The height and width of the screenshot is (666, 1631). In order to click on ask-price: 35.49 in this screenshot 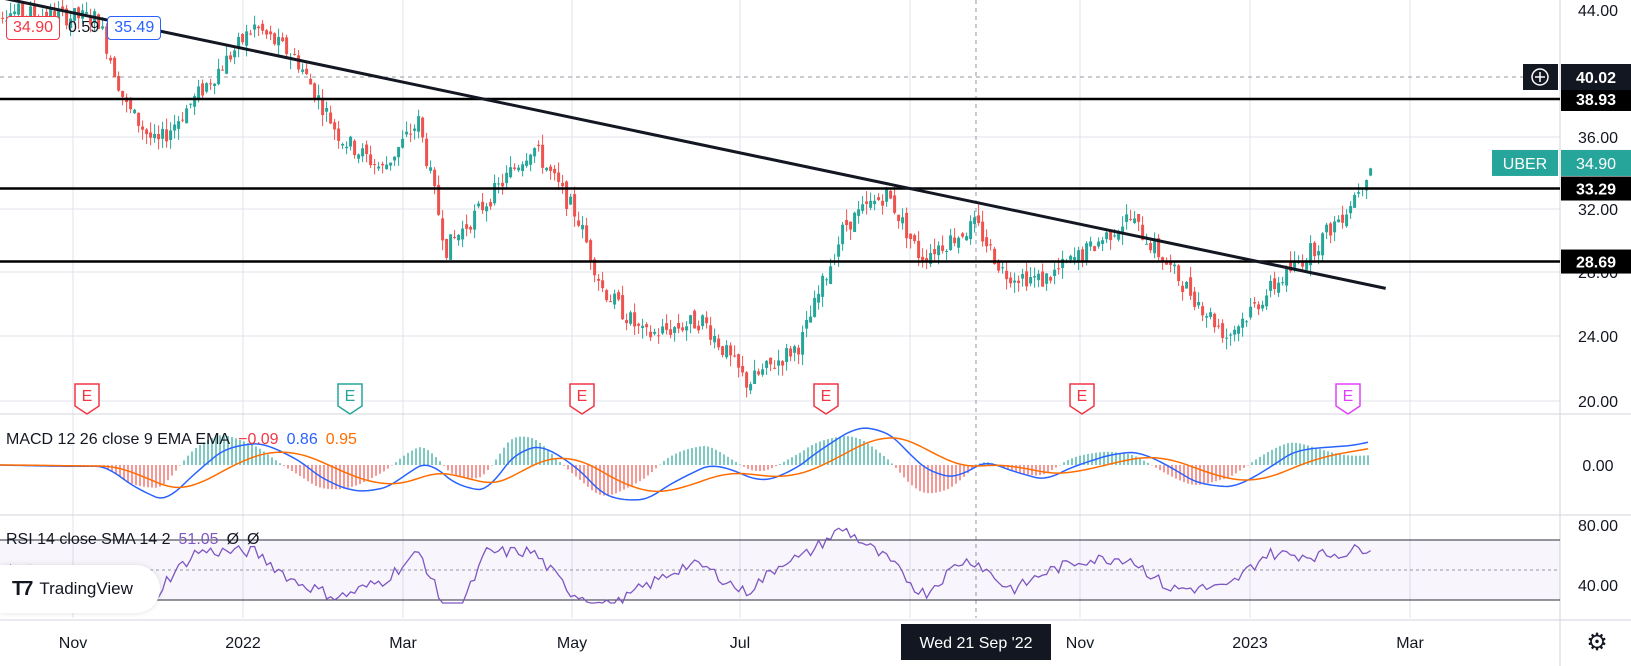, I will do `click(134, 28)`.